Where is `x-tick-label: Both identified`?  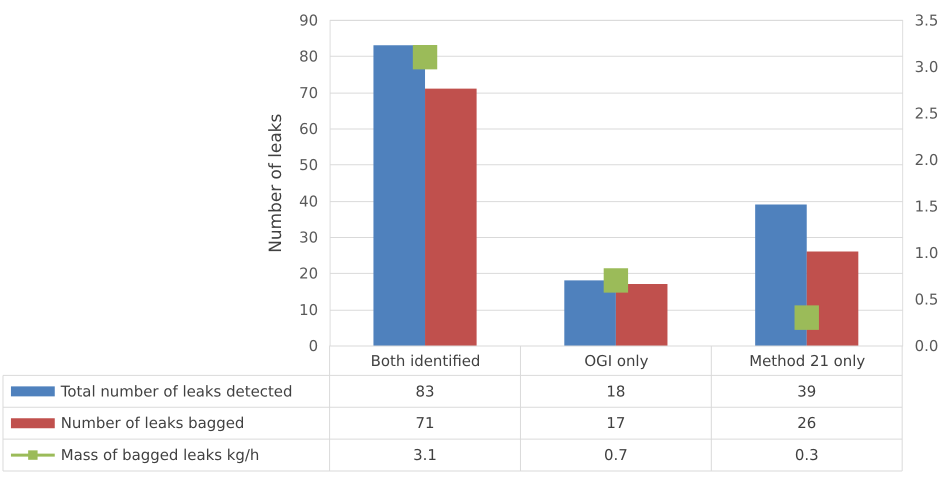 x-tick-label: Both identified is located at coordinates (425, 361).